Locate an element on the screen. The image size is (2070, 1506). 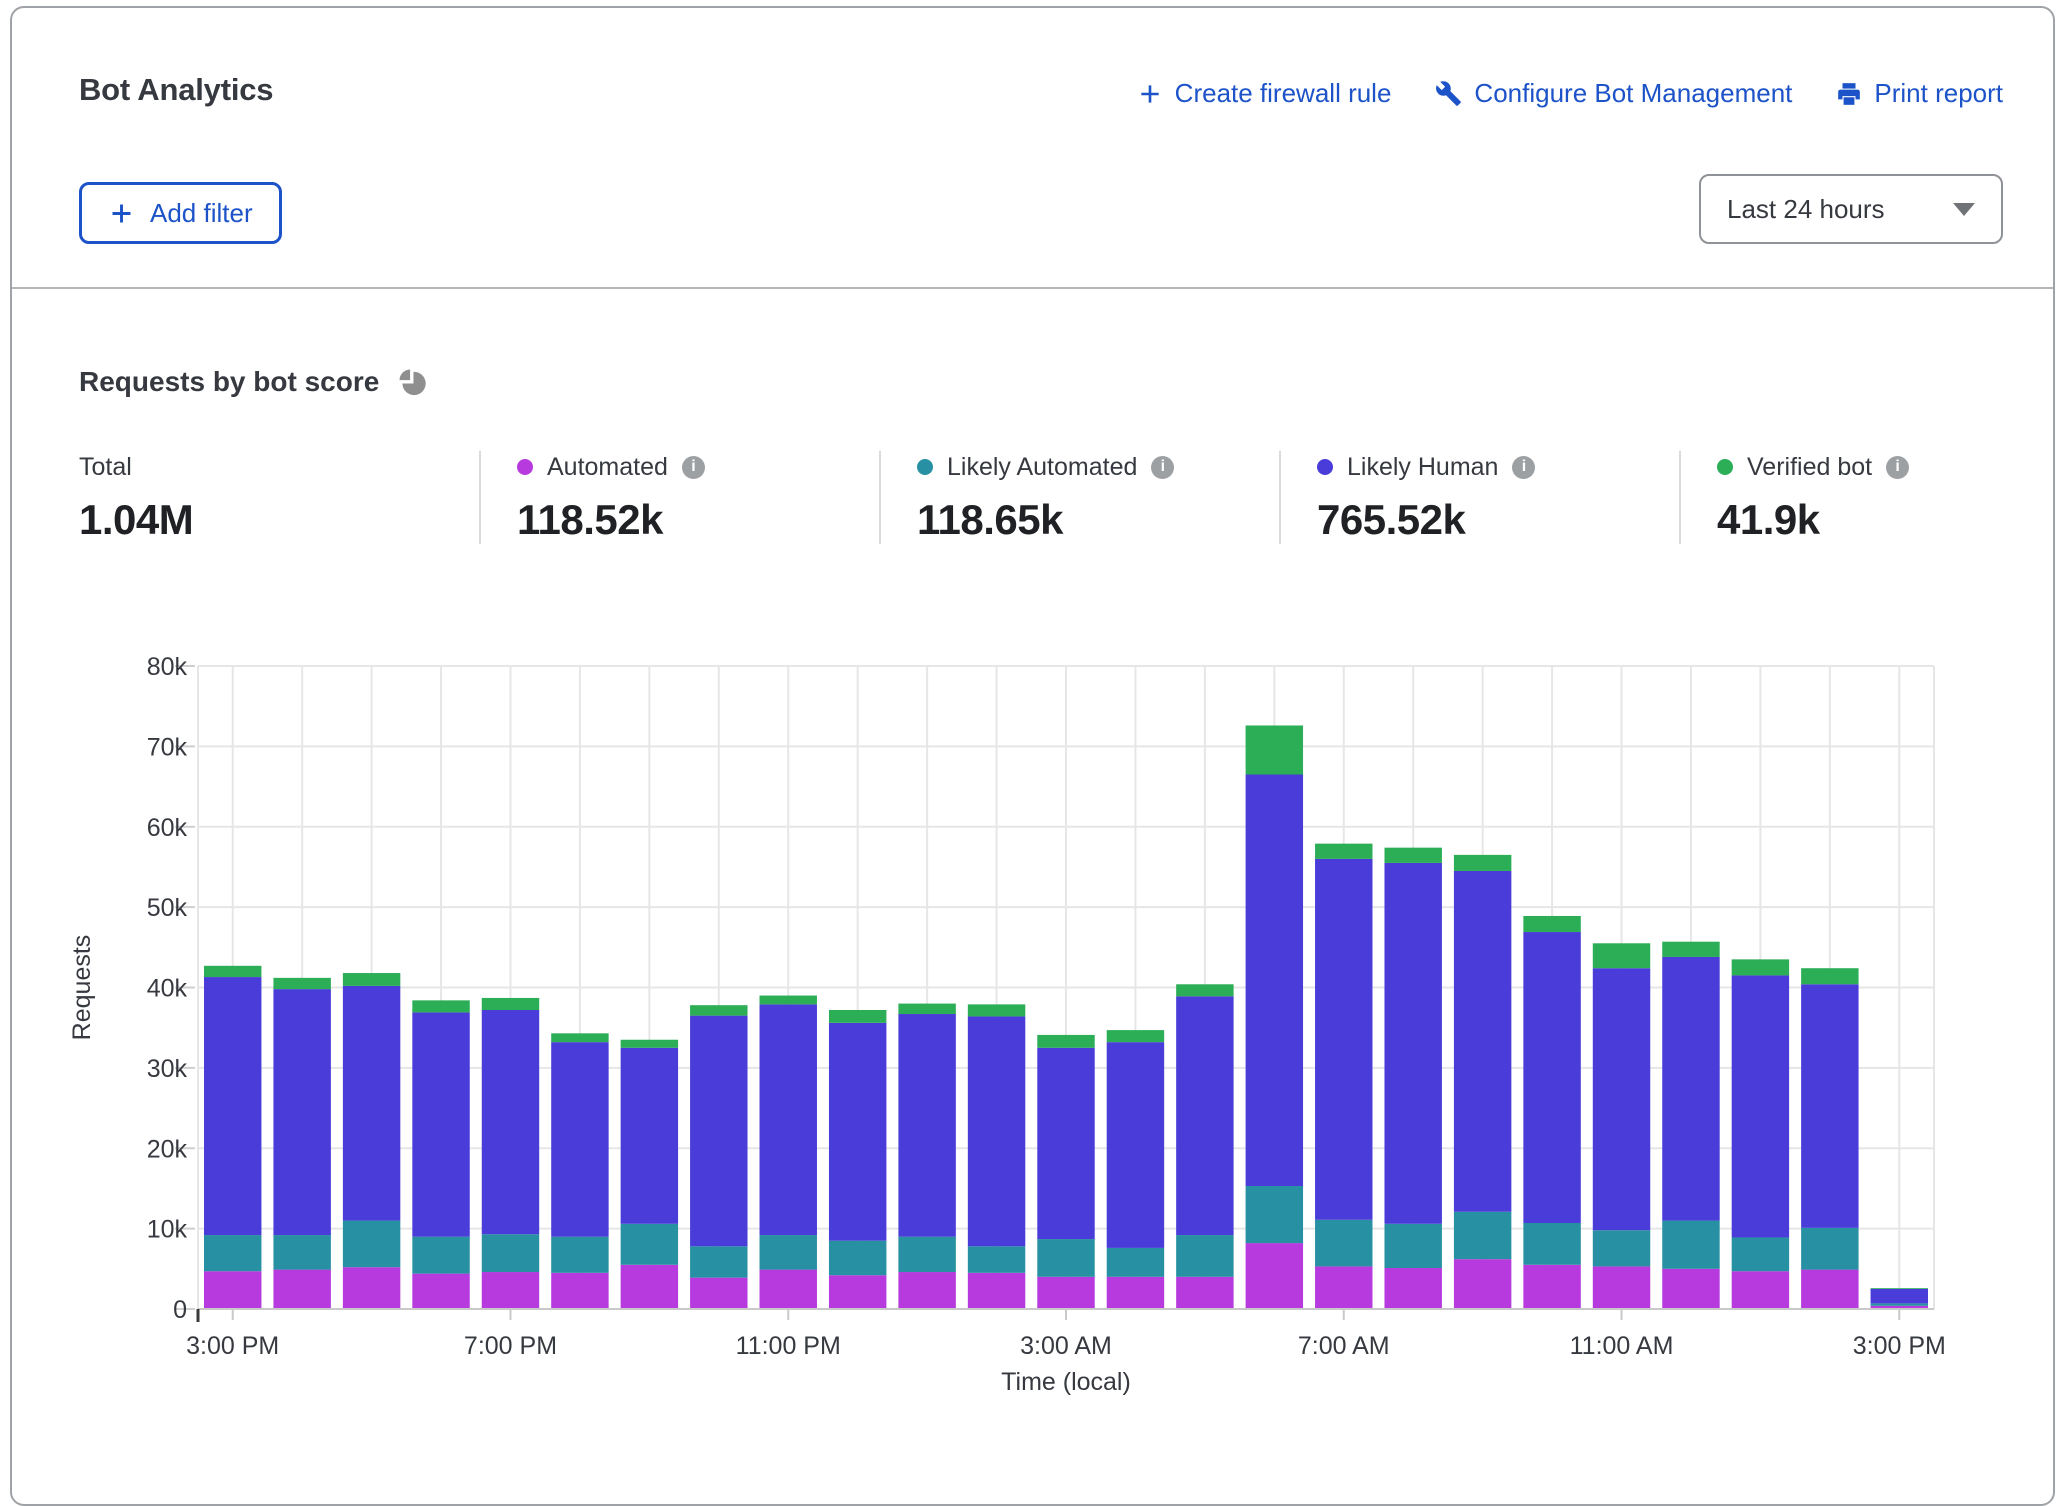
add-filter-button: Add filter is located at coordinates (180, 213).